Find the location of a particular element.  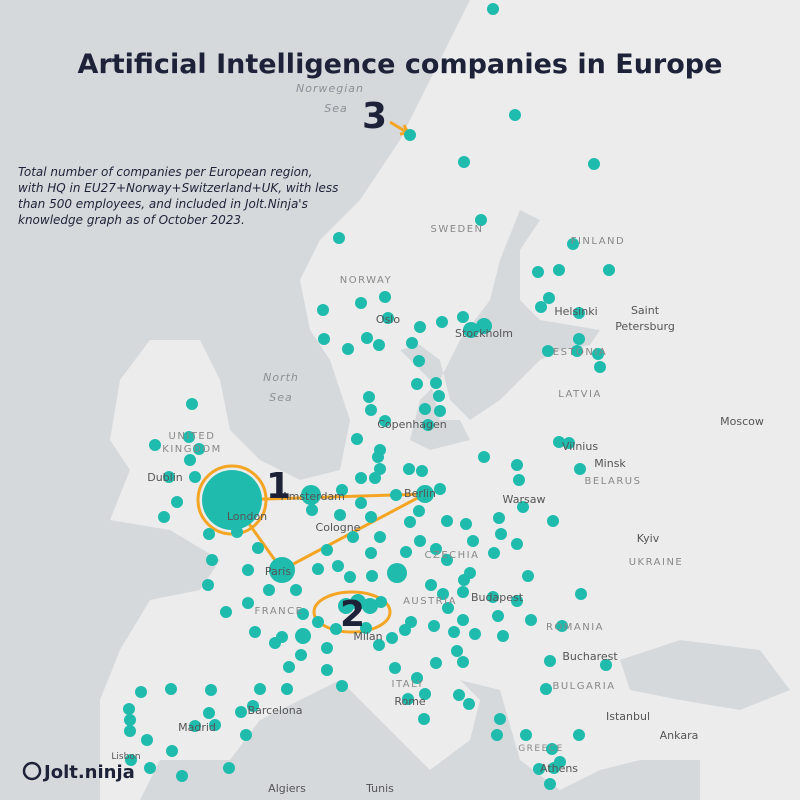

city-label: Amsterdam is located at coordinates (313, 496).